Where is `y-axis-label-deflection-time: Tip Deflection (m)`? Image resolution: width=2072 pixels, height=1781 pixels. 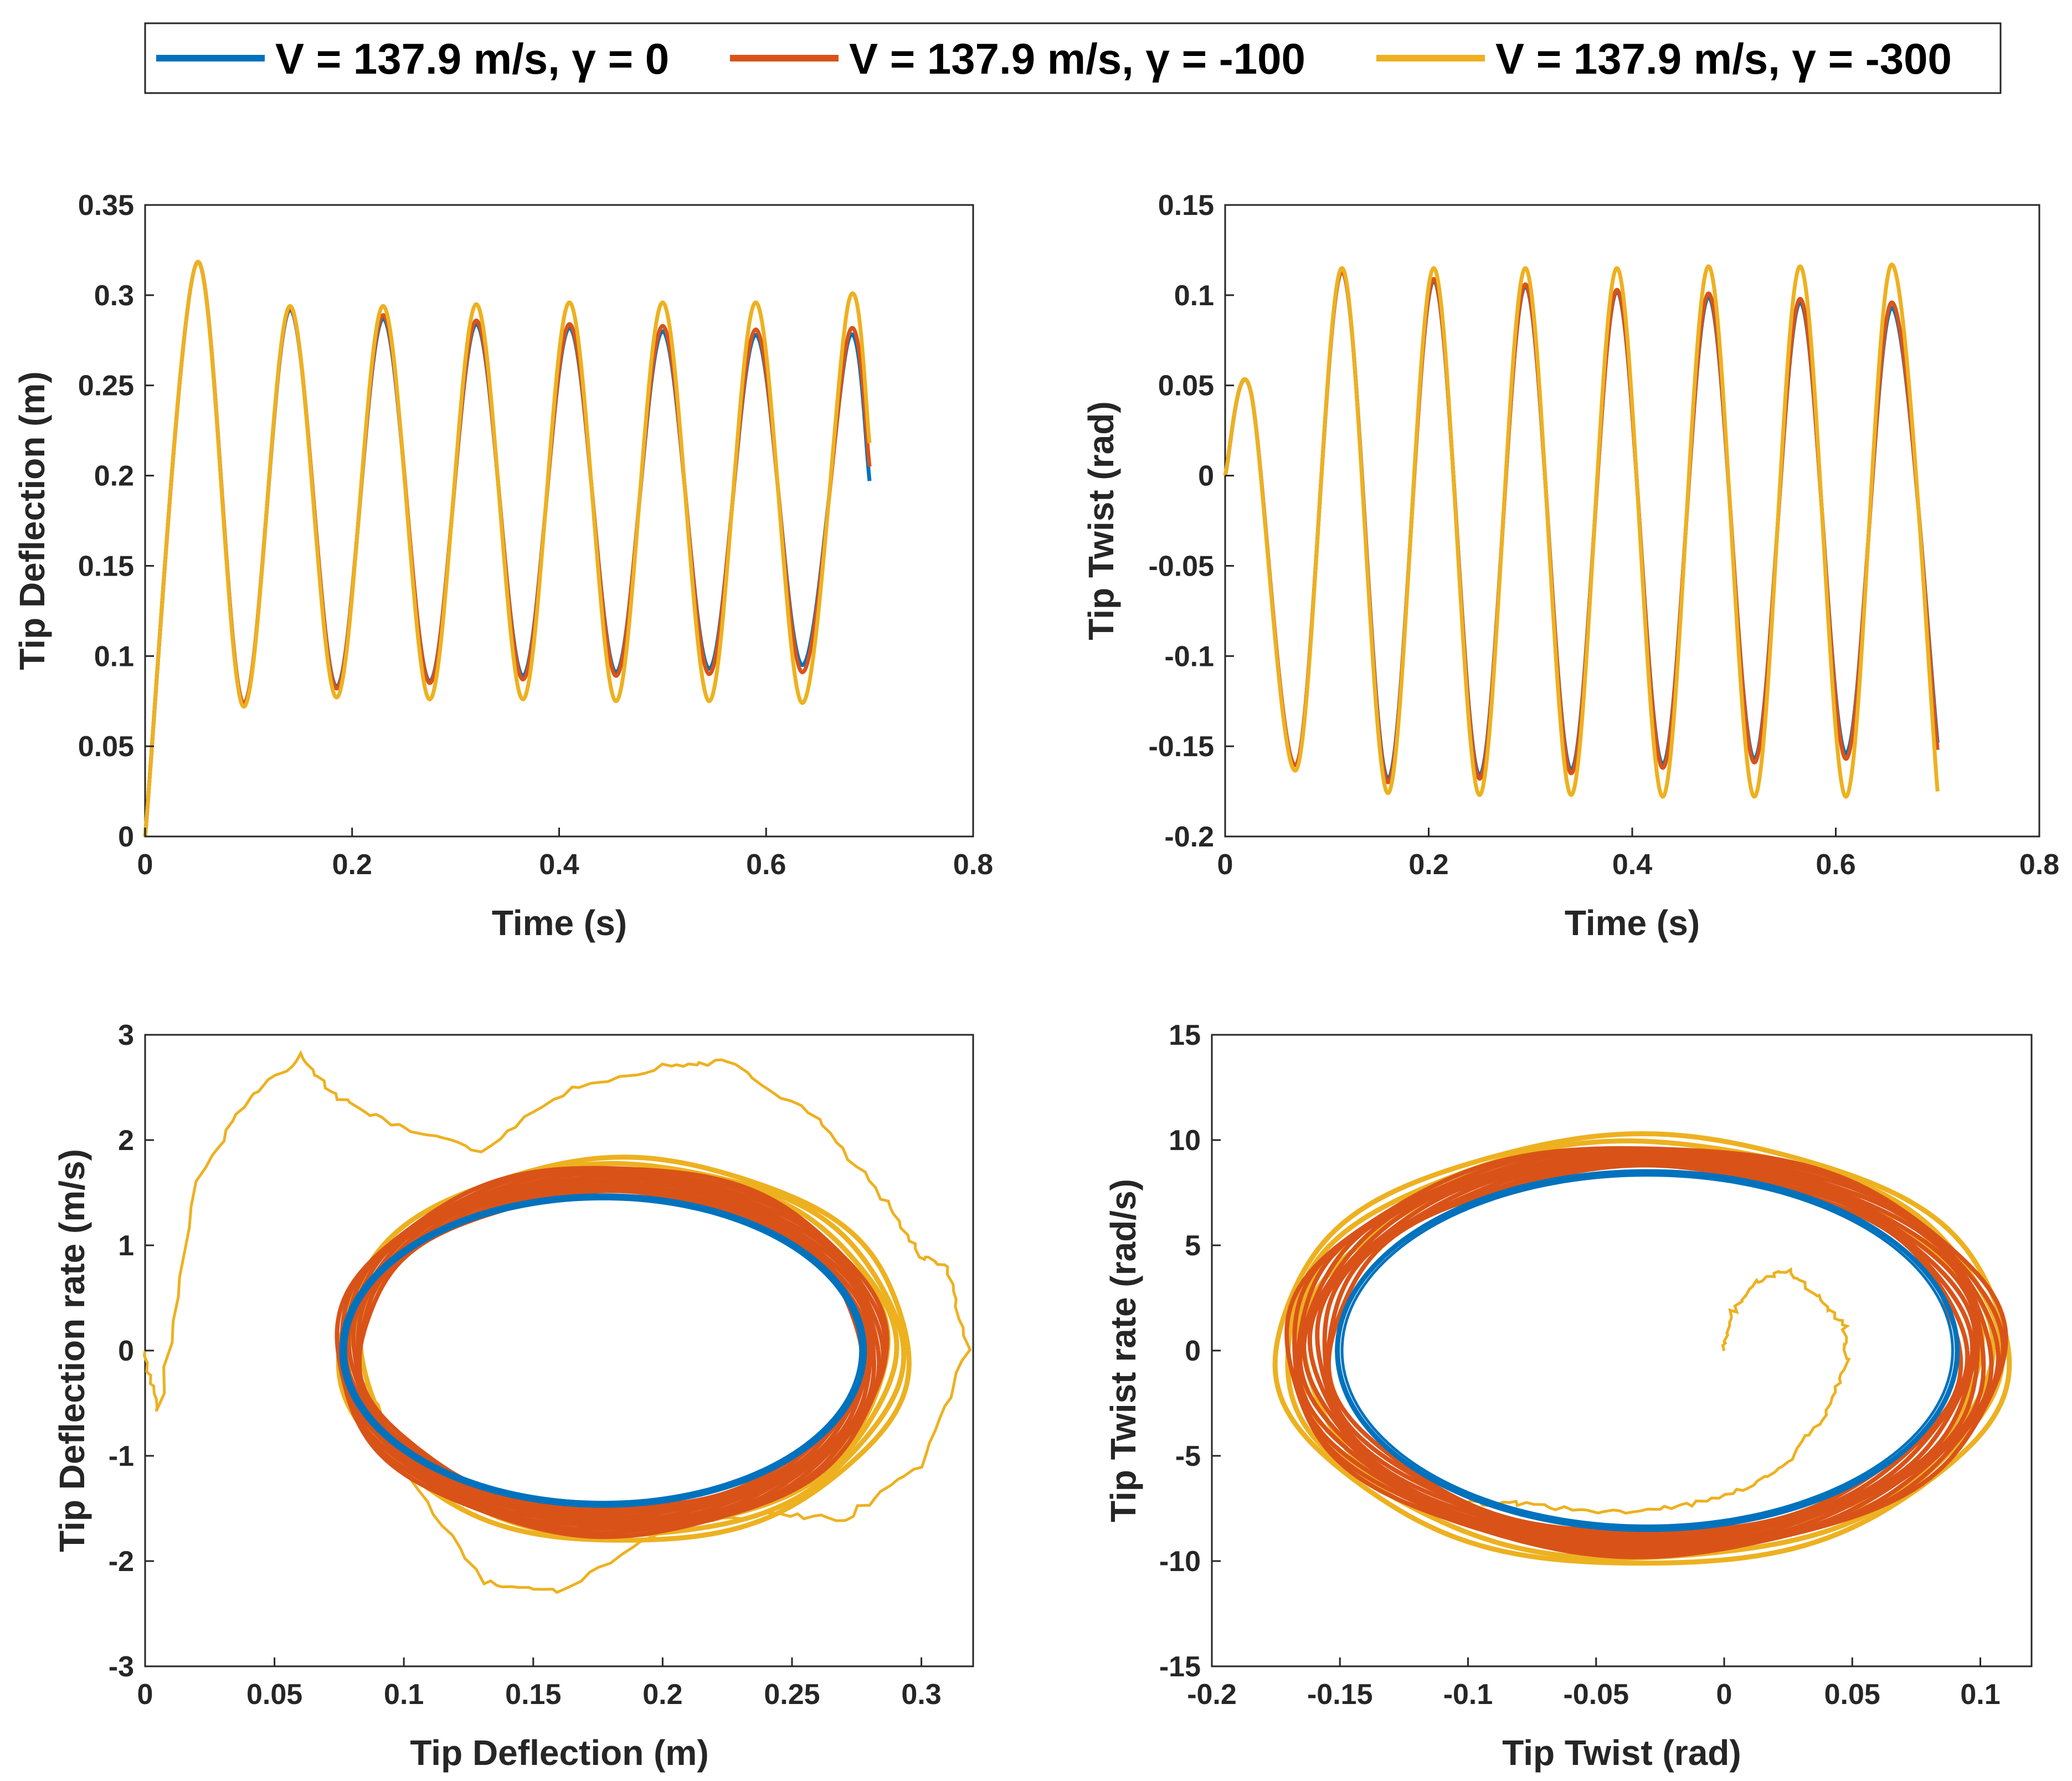 y-axis-label-deflection-time: Tip Deflection (m) is located at coordinates (32, 521).